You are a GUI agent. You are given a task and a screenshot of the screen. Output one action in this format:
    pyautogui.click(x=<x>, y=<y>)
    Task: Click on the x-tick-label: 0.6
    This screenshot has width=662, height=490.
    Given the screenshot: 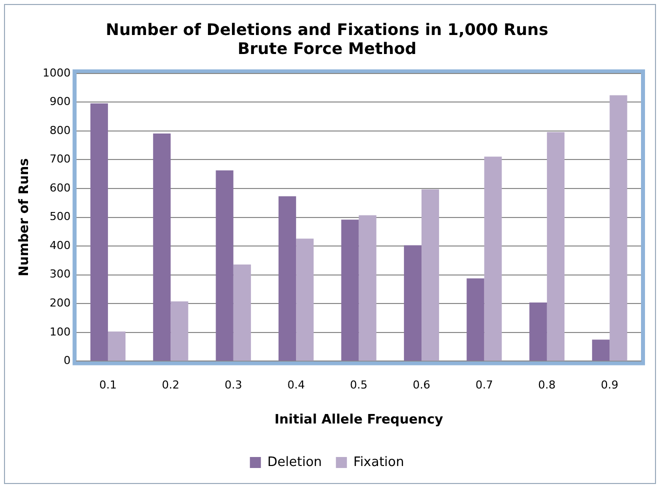 What is the action you would take?
    pyautogui.click(x=421, y=385)
    